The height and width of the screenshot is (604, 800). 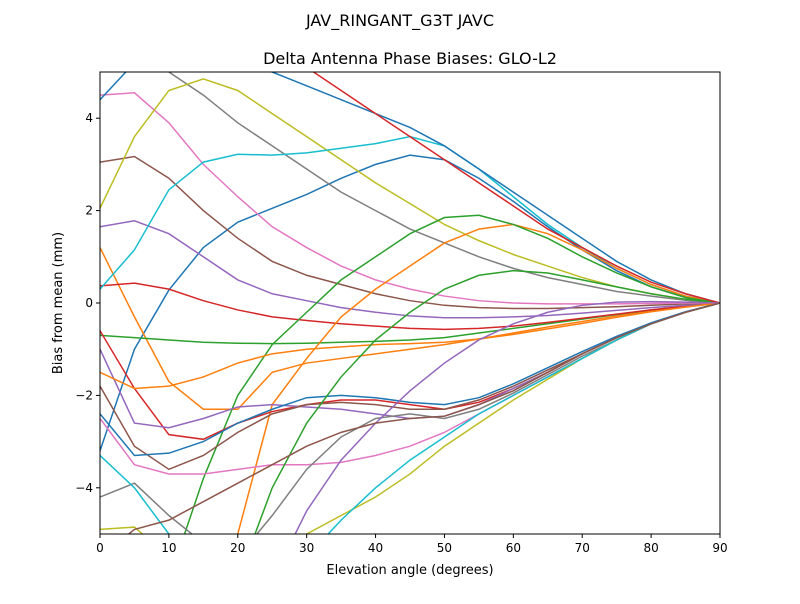 What do you see at coordinates (650, 548) in the screenshot?
I see `x-tick-label: 80` at bounding box center [650, 548].